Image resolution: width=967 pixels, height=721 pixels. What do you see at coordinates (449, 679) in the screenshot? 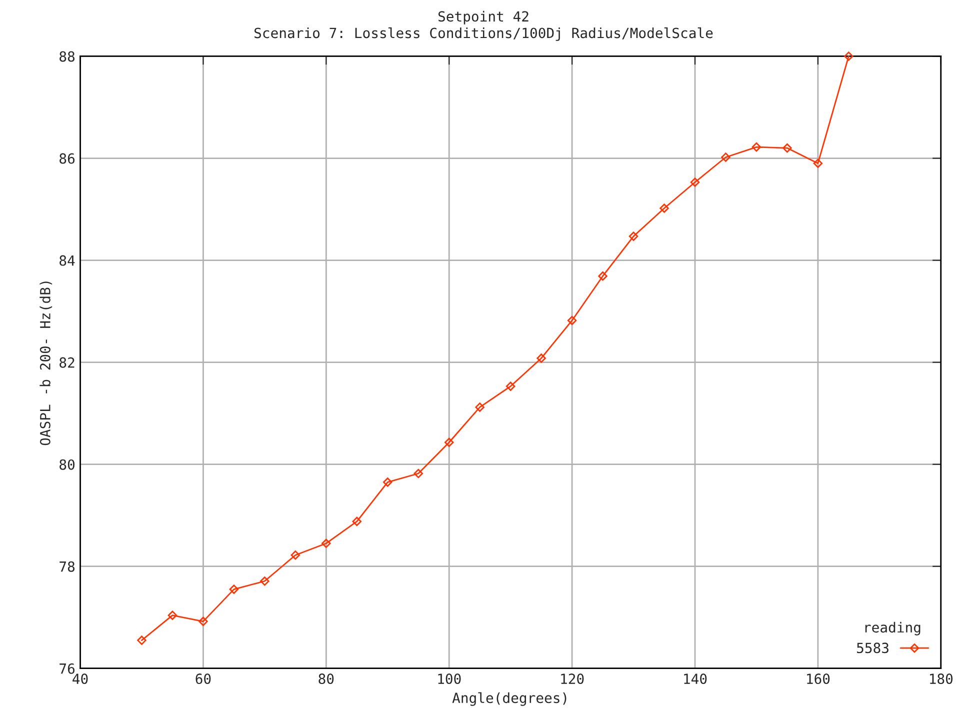
I see `x-tick-label: 100` at bounding box center [449, 679].